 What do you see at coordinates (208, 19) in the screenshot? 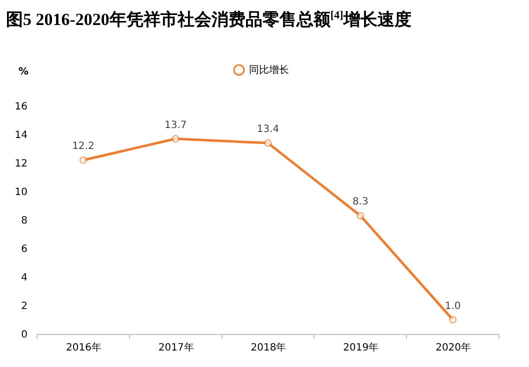
I see `chart-title: 图5 2016-2020年凭祥市社会消费品零售总额$^{[4]}$增长速度` at bounding box center [208, 19].